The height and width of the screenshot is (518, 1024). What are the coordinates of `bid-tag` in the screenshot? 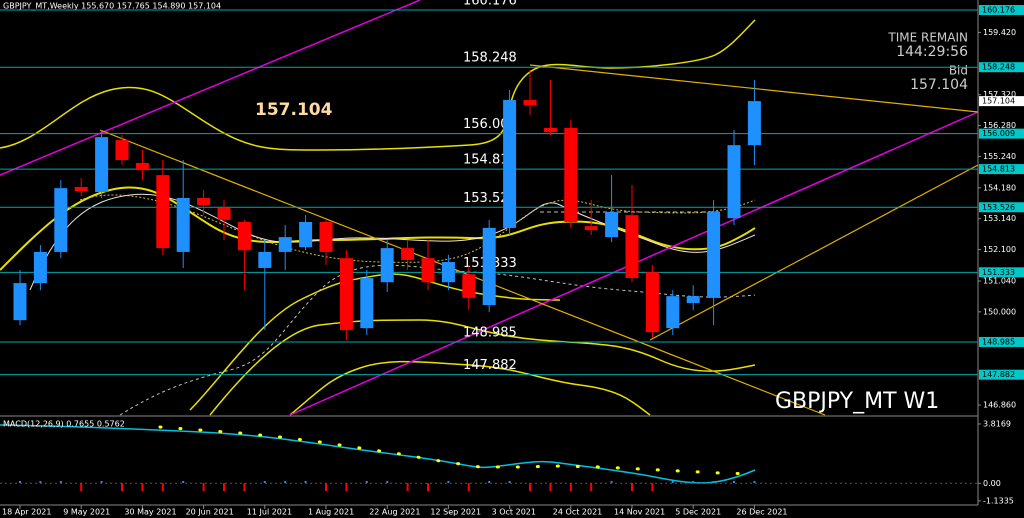 It's located at (1001, 101).